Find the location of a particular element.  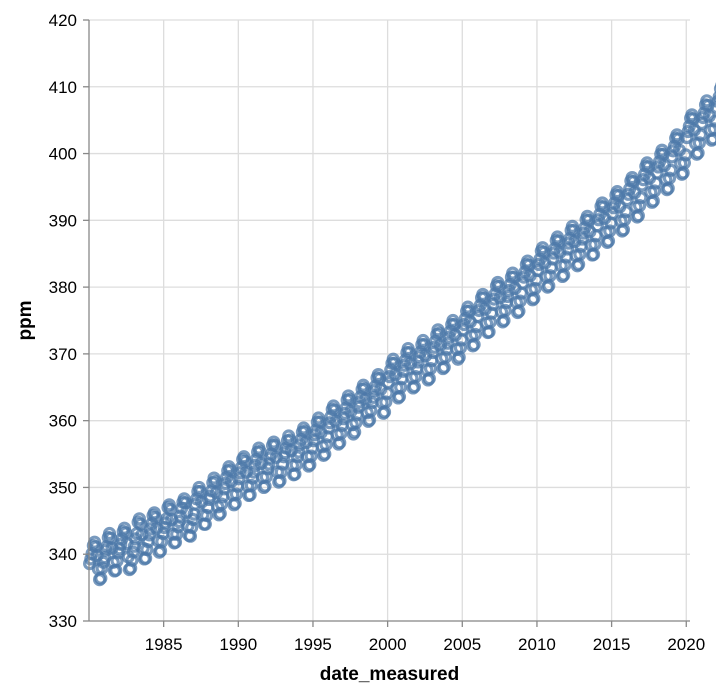

y-tick-label: 330 is located at coordinates (63, 621).